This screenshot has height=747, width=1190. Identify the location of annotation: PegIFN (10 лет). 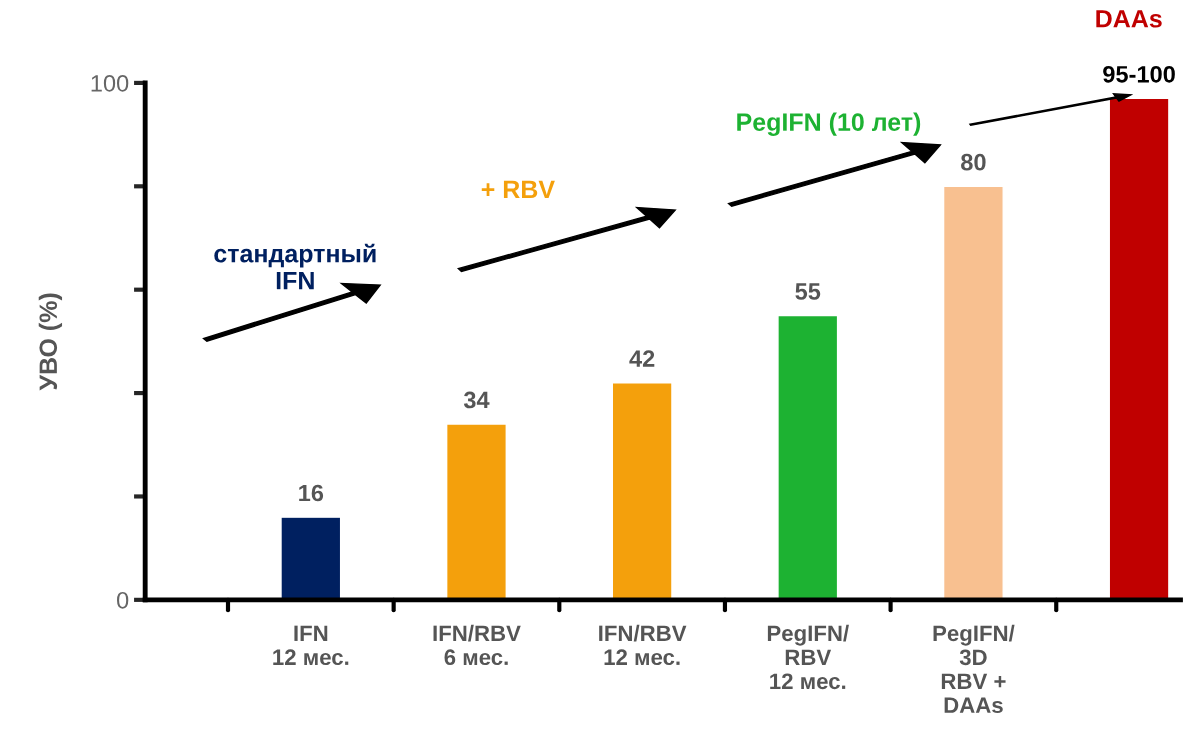
(829, 124).